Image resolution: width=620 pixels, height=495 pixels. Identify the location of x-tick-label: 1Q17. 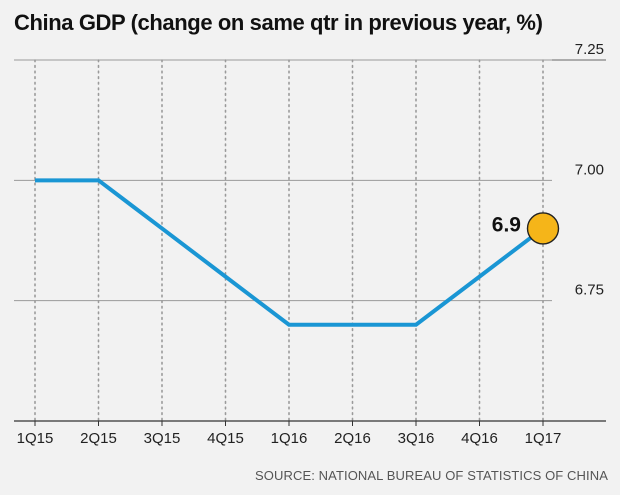
(543, 438).